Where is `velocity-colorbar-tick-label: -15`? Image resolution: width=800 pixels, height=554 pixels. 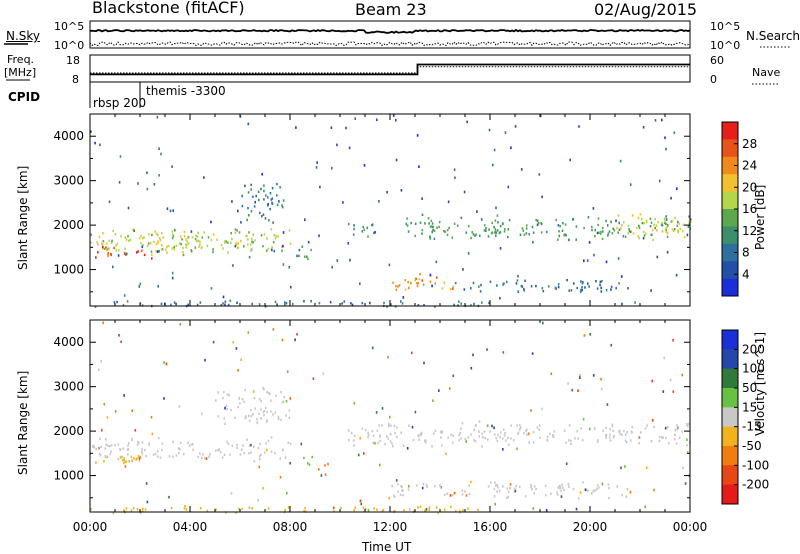 velocity-colorbar-tick-label: -15 is located at coordinates (752, 427).